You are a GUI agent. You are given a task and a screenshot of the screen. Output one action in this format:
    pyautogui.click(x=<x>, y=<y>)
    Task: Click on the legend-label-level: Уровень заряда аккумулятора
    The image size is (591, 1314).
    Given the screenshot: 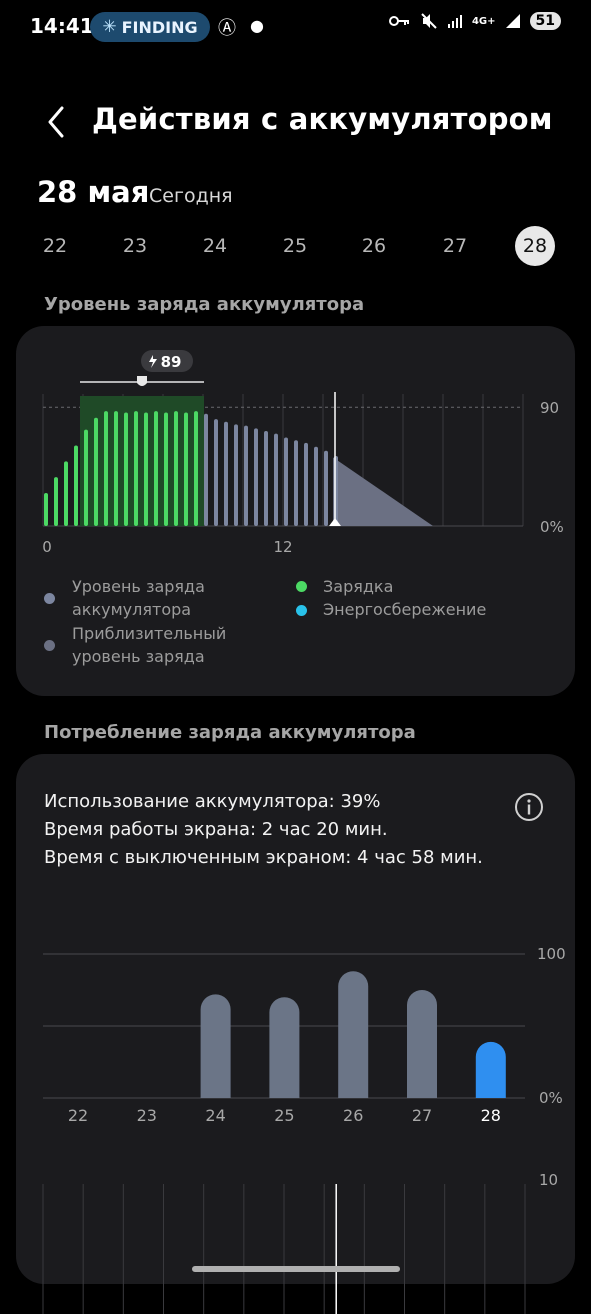 What is the action you would take?
    pyautogui.click(x=138, y=598)
    